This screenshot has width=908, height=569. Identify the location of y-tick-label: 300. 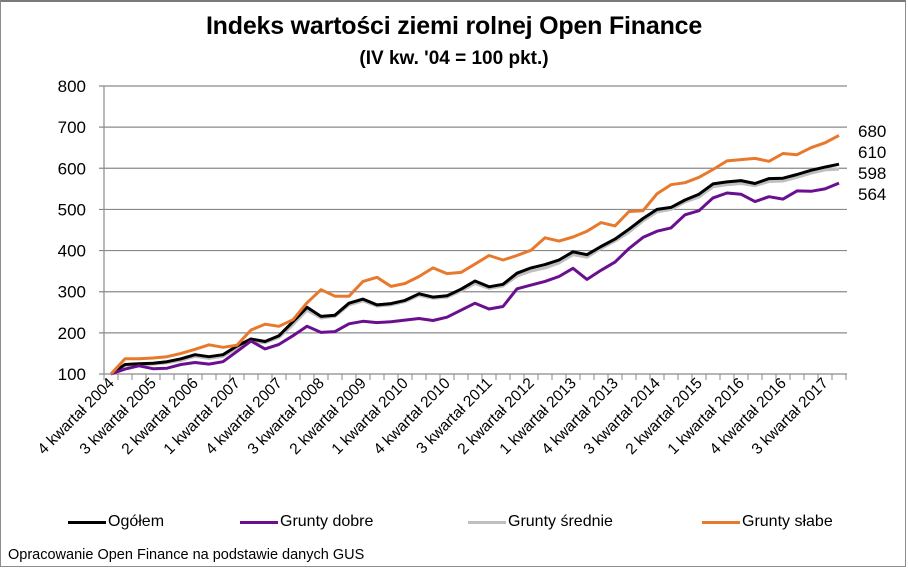
(72, 292).